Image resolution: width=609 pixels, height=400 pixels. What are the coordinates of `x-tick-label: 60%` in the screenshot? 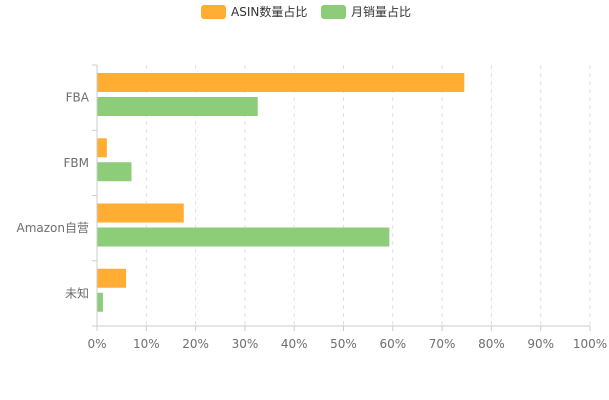 It's located at (392, 344).